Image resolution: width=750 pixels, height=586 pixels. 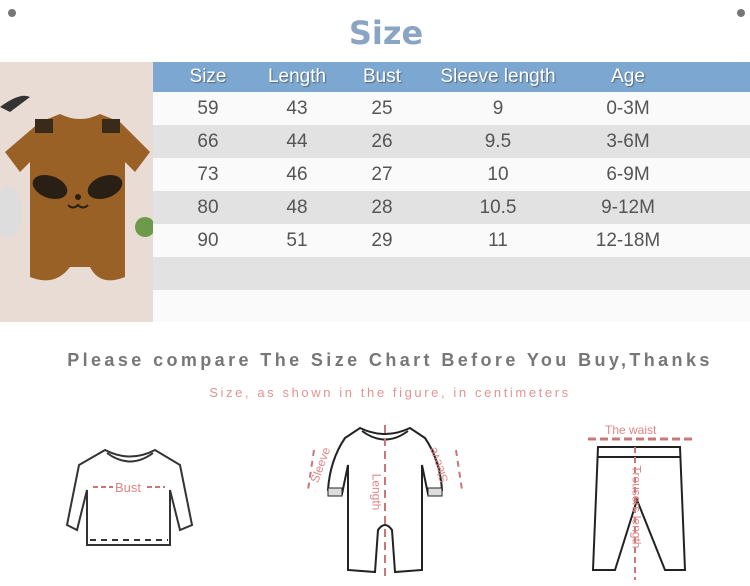 I want to click on cell-bust: 25, so click(x=382, y=108).